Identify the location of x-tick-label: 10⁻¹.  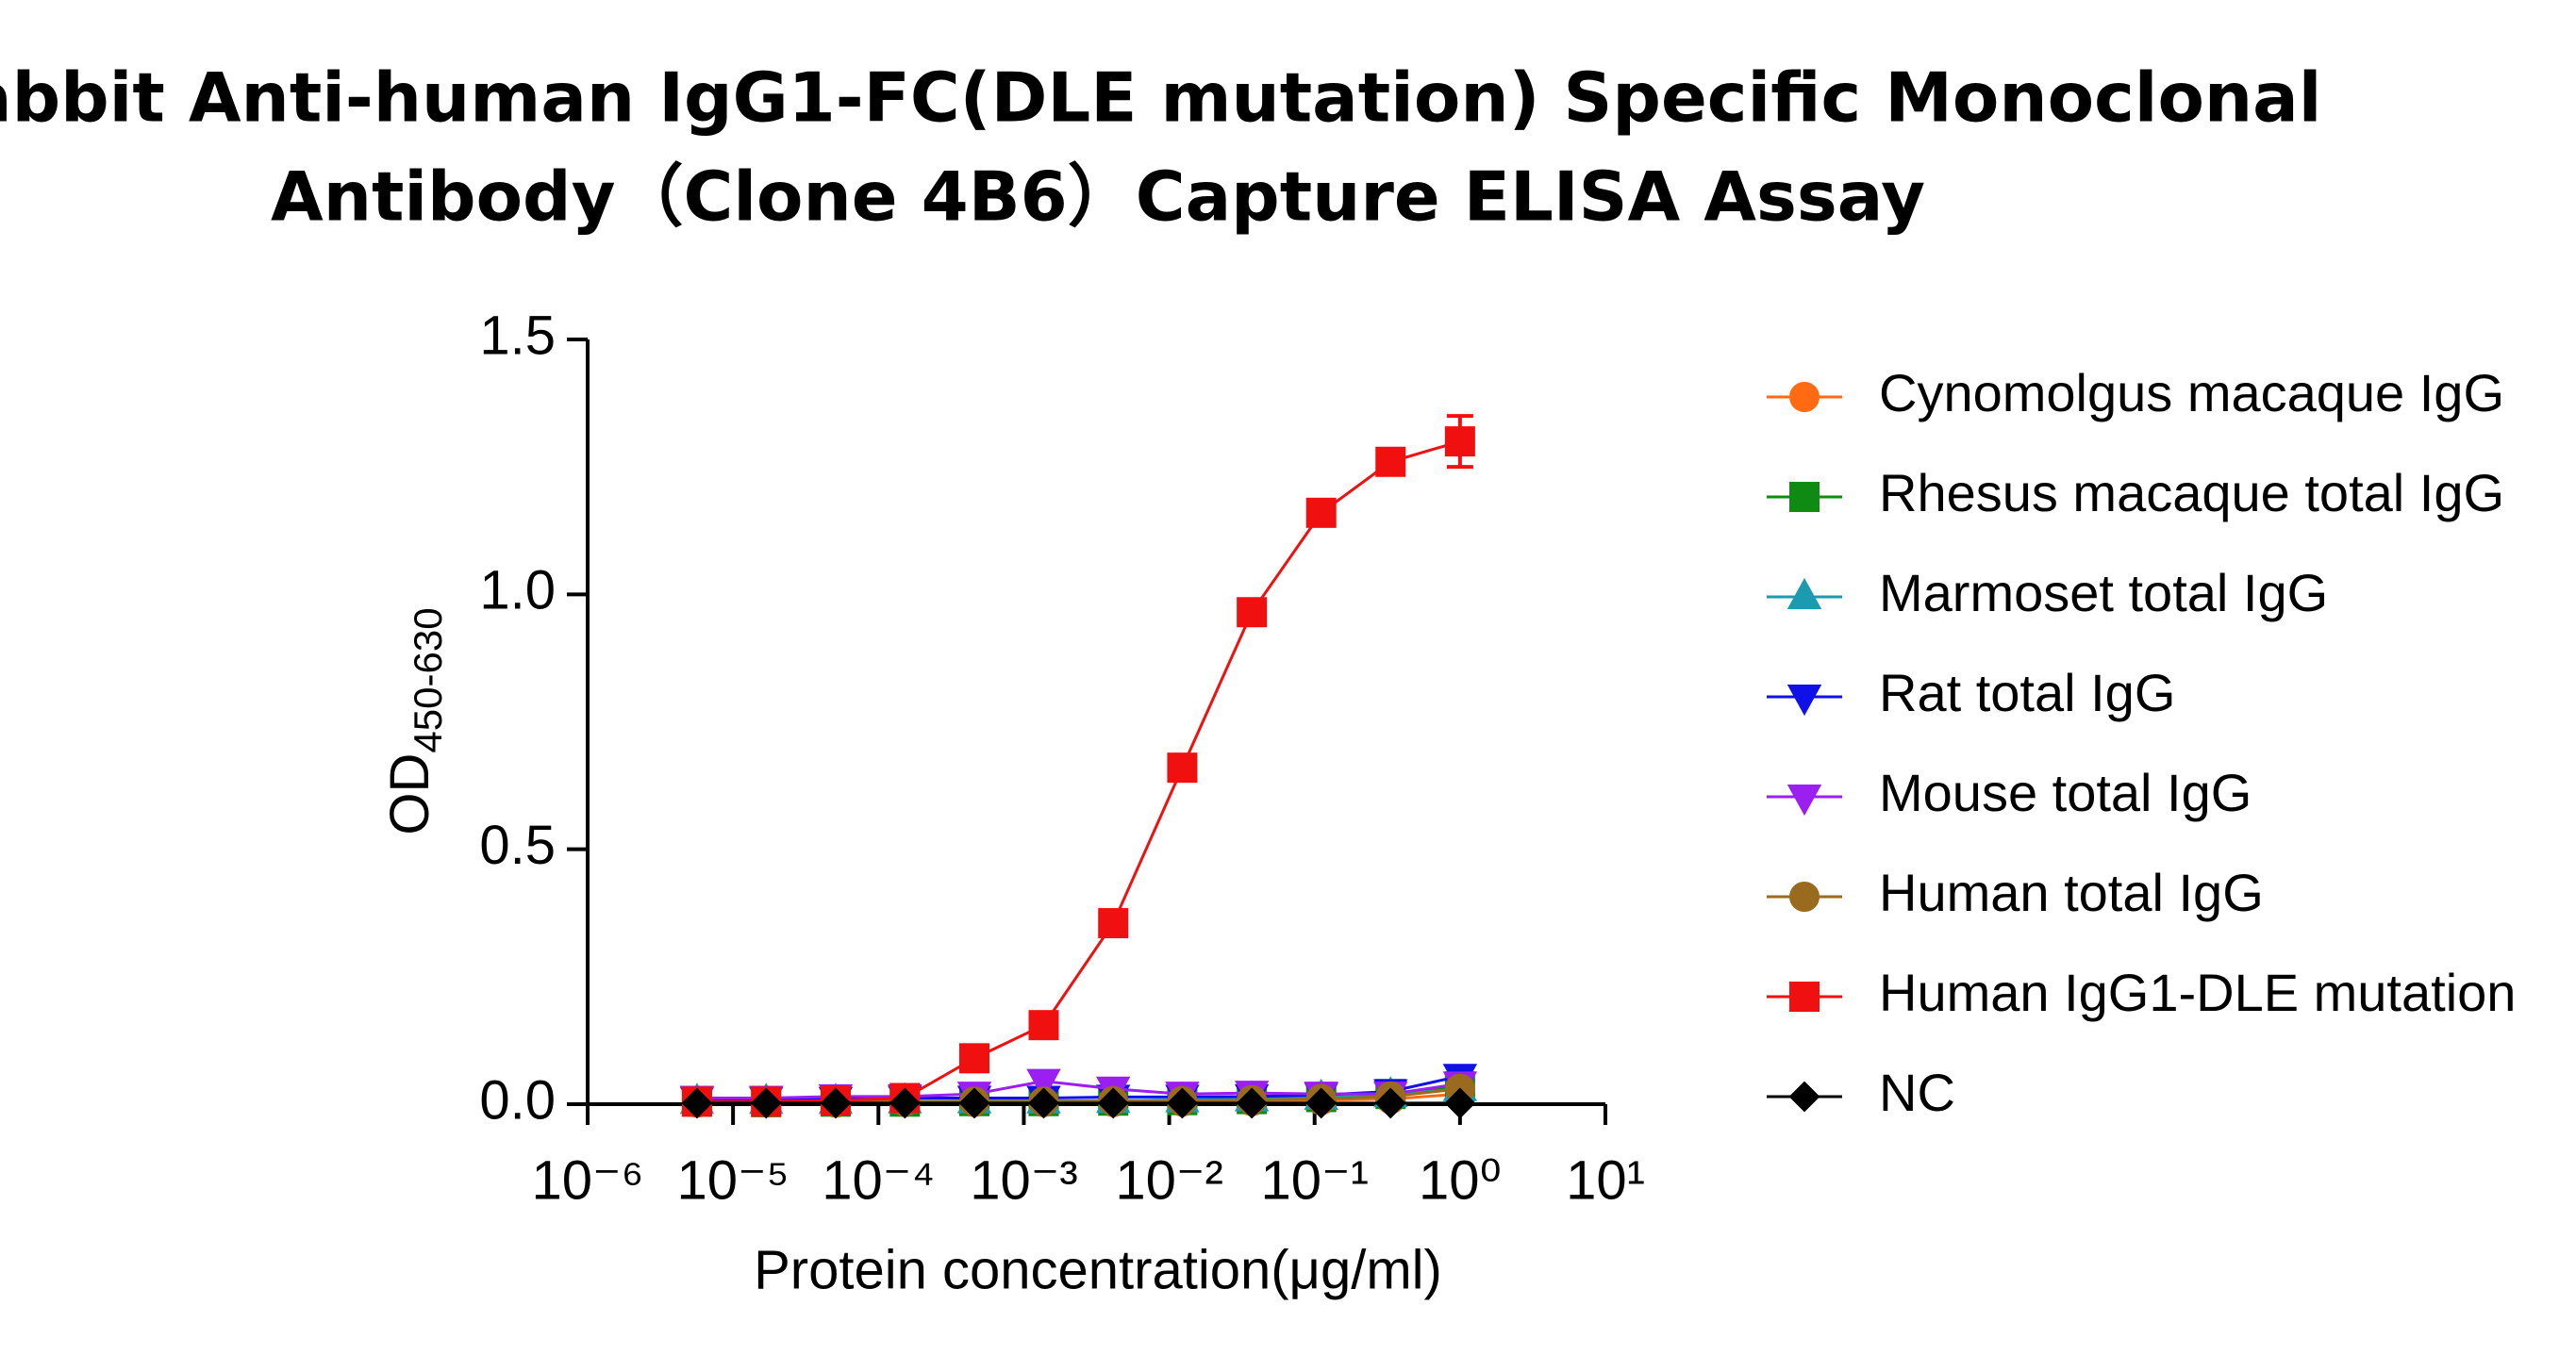
(1314, 1180).